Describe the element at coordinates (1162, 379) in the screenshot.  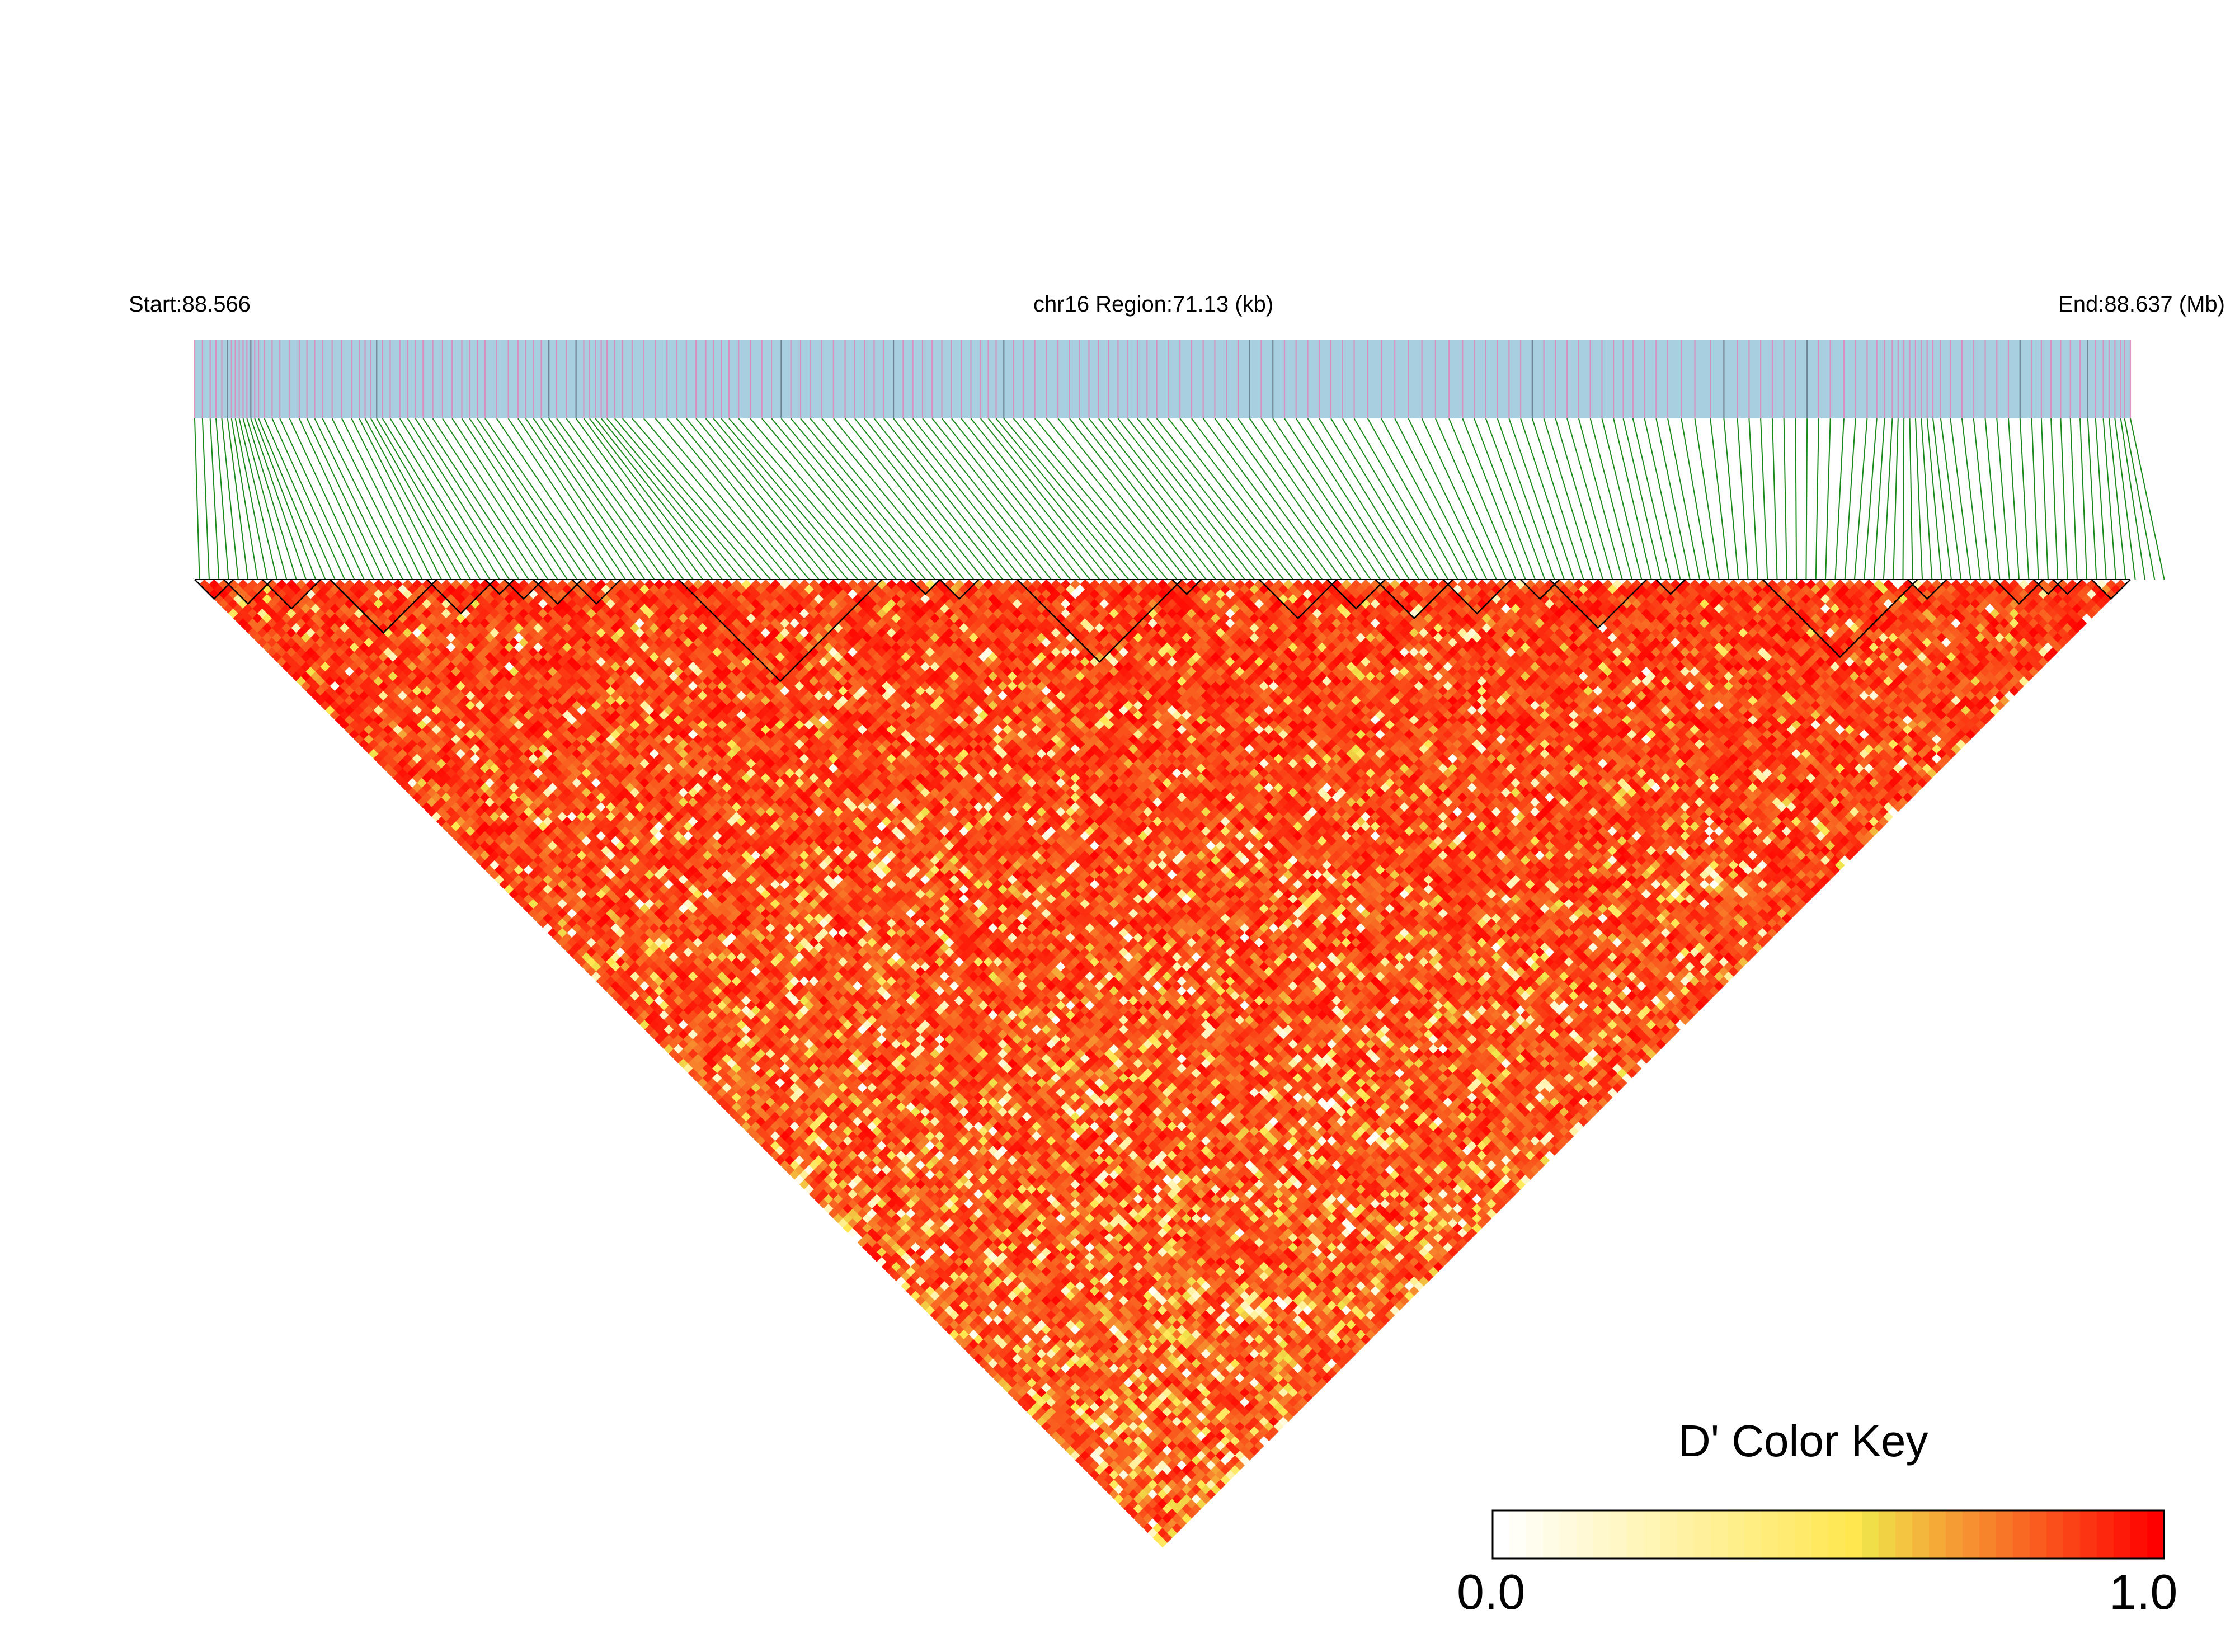
I see `track-background` at that location.